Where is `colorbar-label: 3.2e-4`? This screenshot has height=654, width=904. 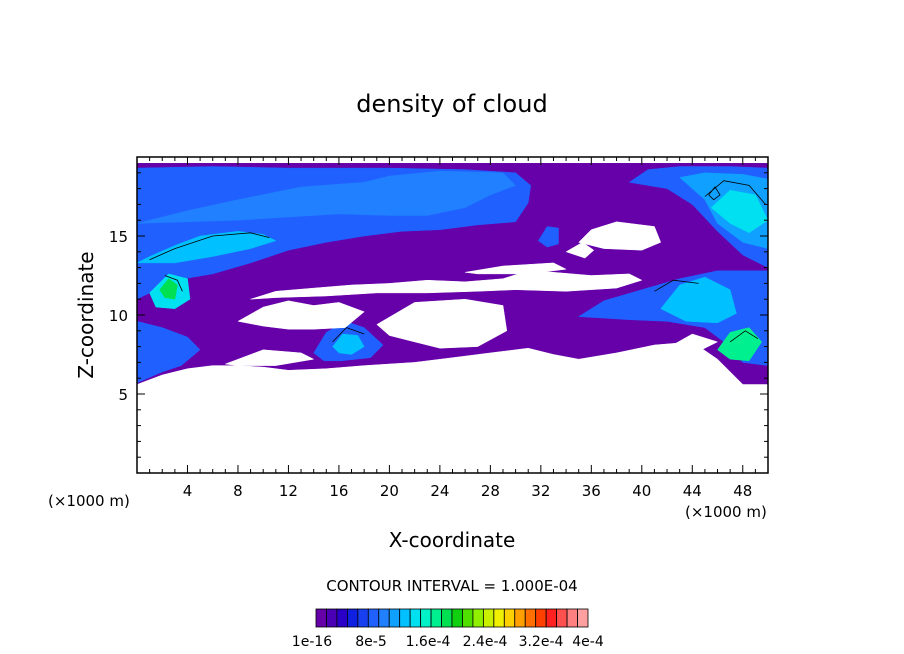
colorbar-label: 3.2e-4 is located at coordinates (541, 642).